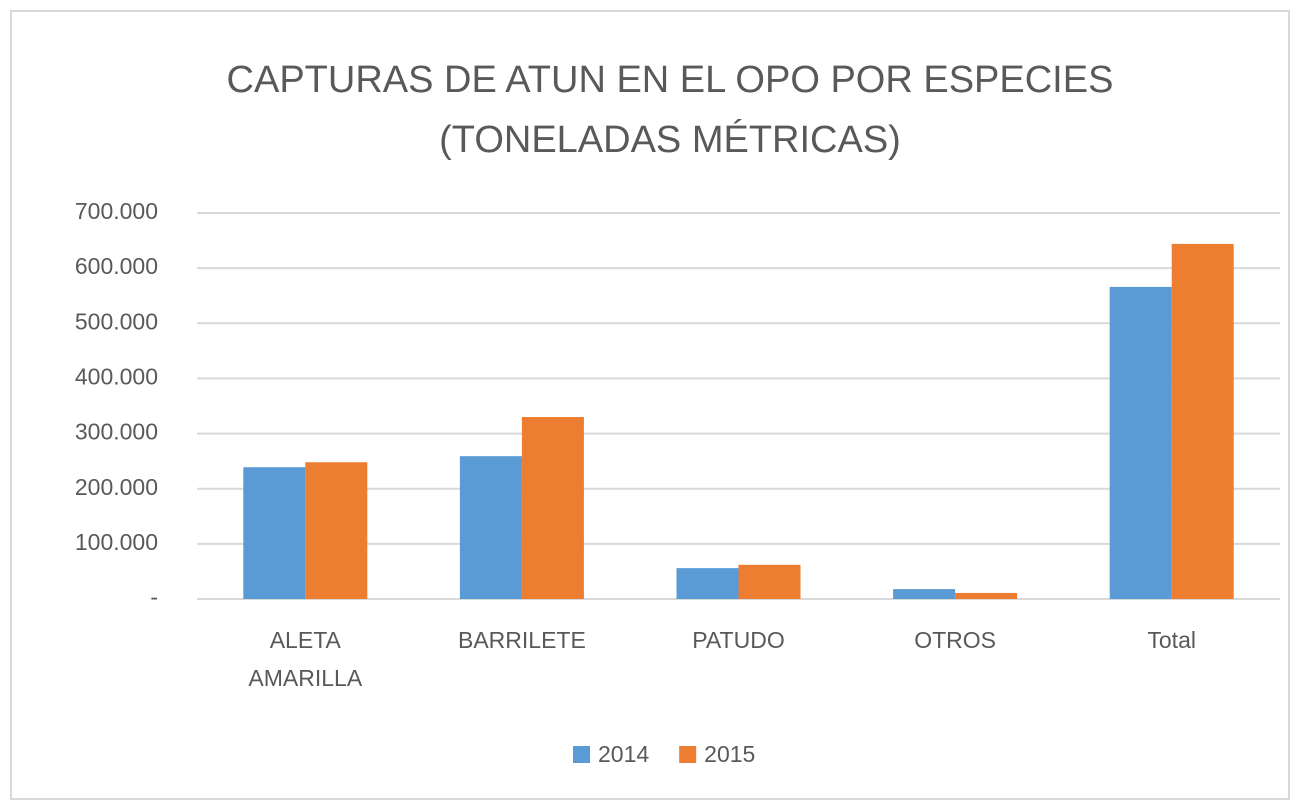 This screenshot has width=1302, height=805. Describe the element at coordinates (154, 597) in the screenshot. I see `y-tick-label: -` at that location.